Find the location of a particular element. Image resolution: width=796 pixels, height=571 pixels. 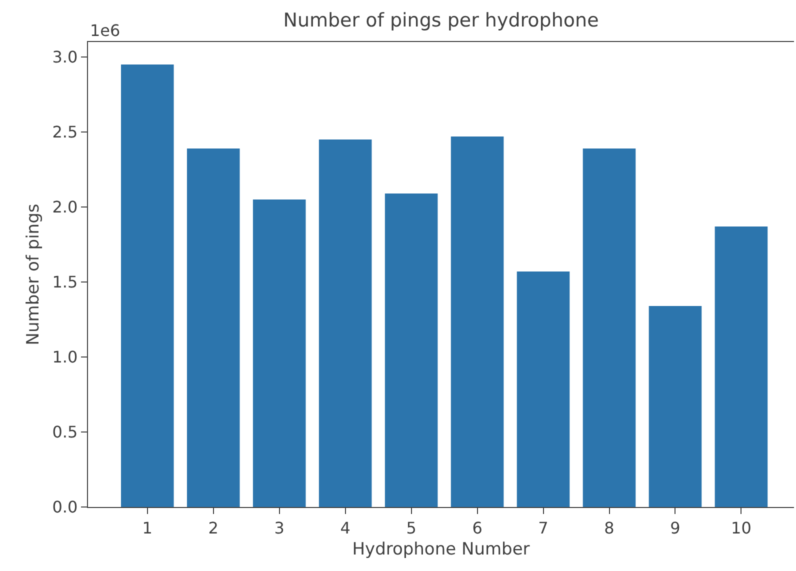

x-tick-label: 8 is located at coordinates (609, 528).